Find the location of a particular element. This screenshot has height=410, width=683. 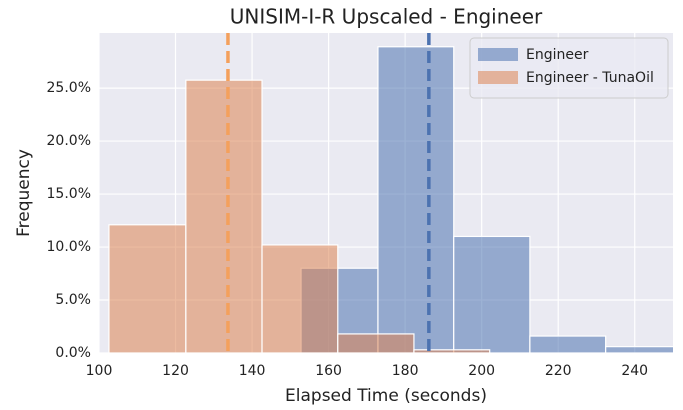

x-tick-label: 120 is located at coordinates (175, 371).